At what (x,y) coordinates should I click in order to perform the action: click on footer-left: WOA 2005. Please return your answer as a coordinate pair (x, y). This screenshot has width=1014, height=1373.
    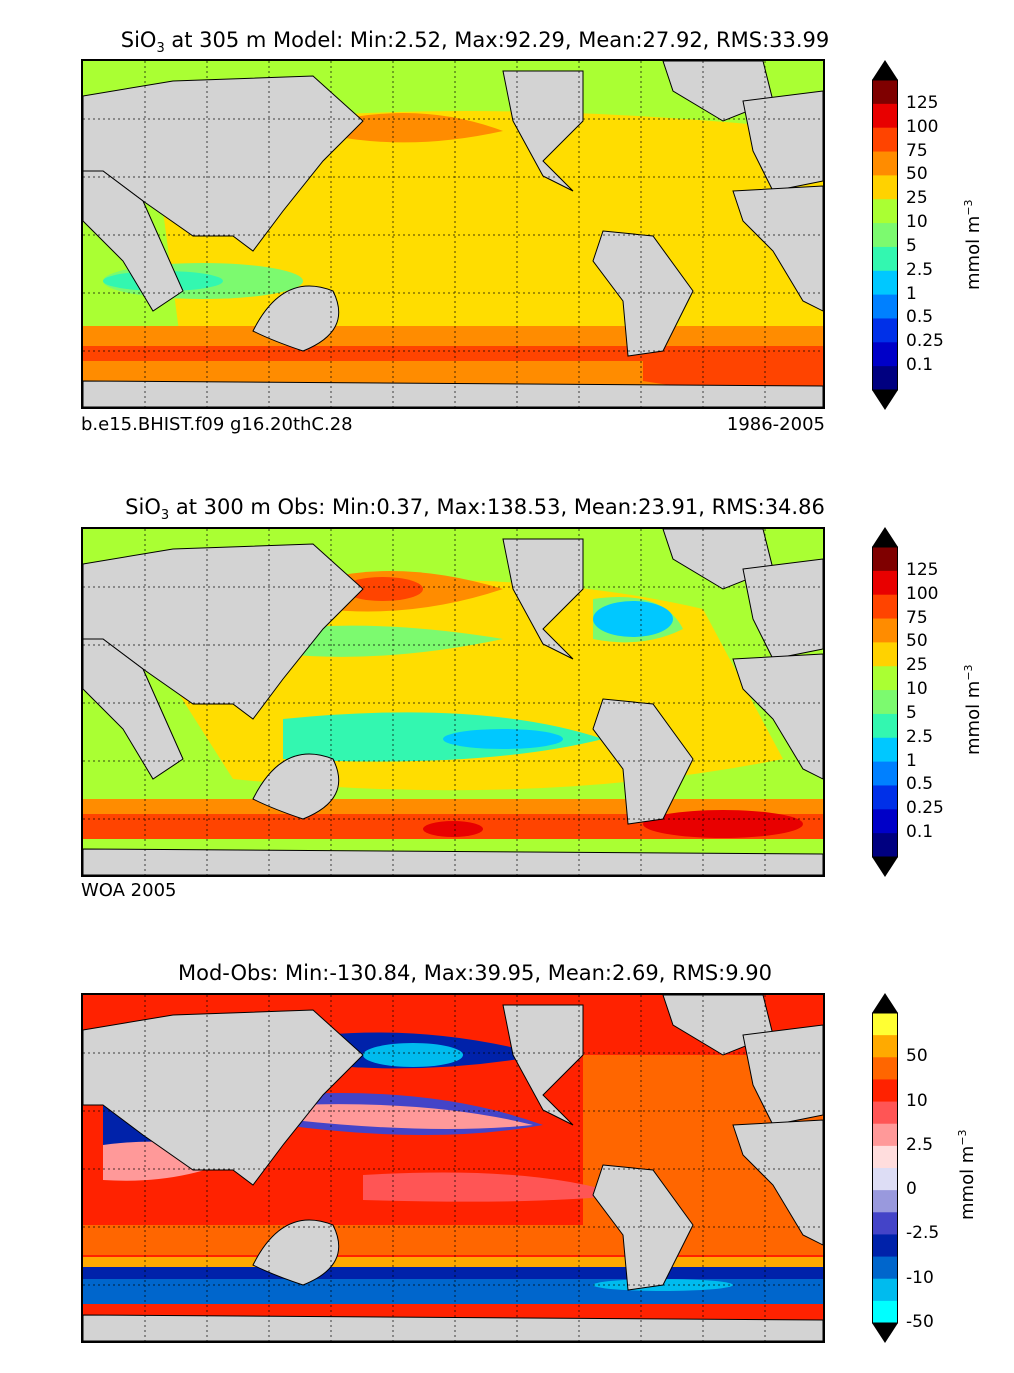
    Looking at the image, I should click on (129, 890).